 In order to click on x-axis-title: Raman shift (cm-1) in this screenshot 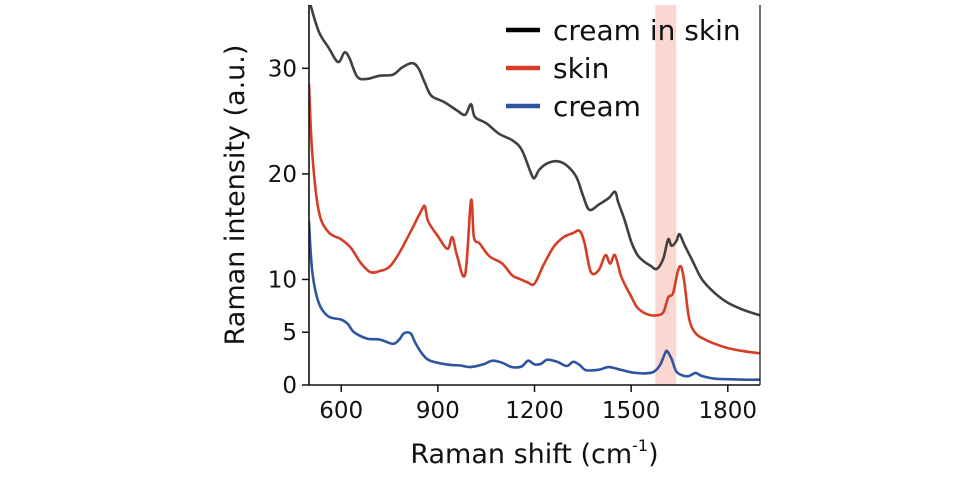, I will do `click(534, 453)`.